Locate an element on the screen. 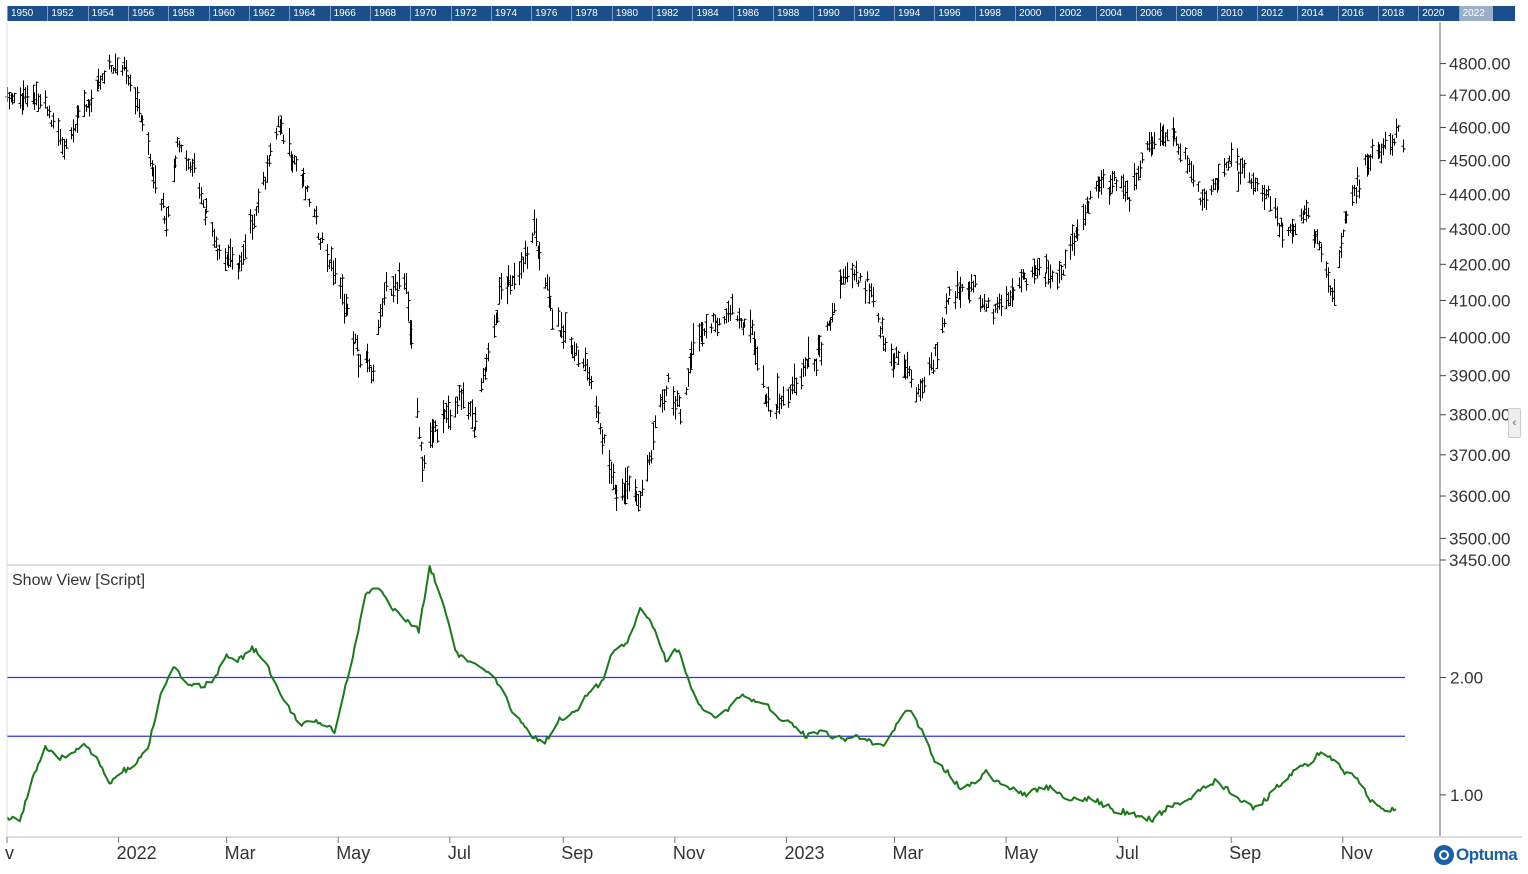 This screenshot has height=874, width=1528. timeline-year: 1980 is located at coordinates (631, 13).